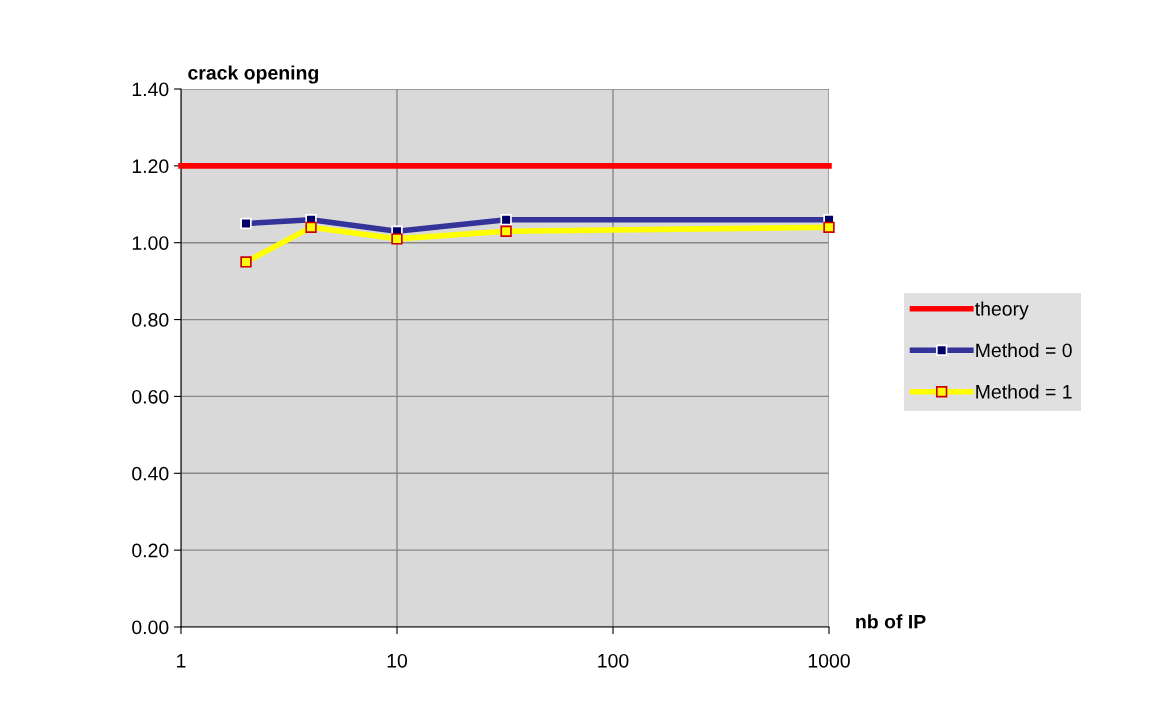 This screenshot has height=702, width=1150. Describe the element at coordinates (150, 627) in the screenshot. I see `y-tick-label: 0.00` at that location.